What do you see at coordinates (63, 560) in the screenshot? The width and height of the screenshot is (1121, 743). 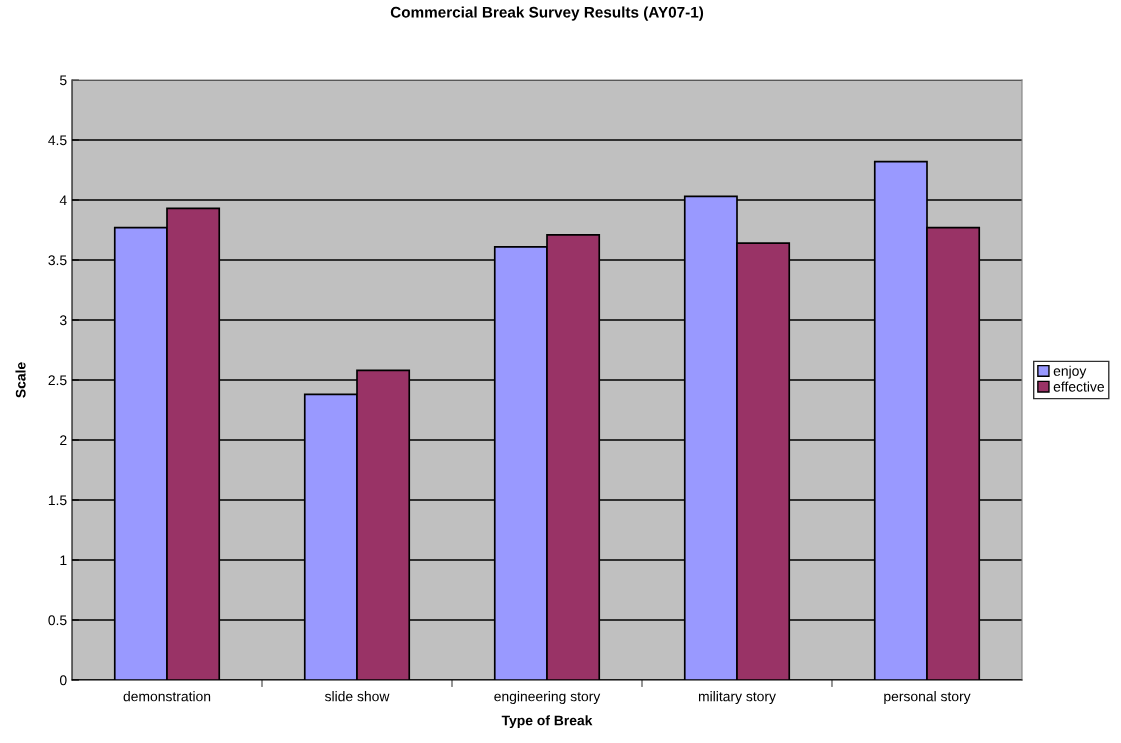 I see `y-tick-label: 1` at bounding box center [63, 560].